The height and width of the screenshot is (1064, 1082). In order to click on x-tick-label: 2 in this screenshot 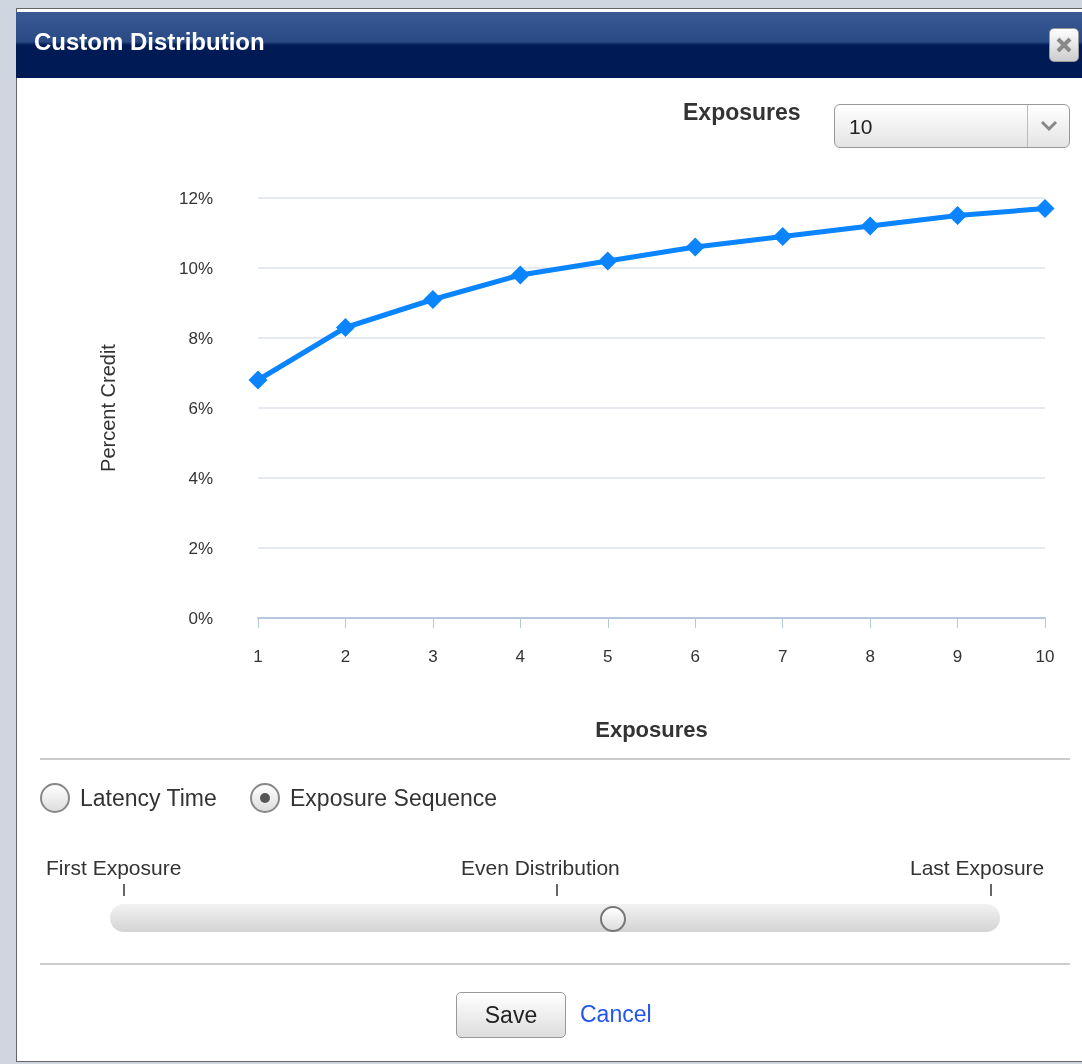, I will do `click(345, 656)`.